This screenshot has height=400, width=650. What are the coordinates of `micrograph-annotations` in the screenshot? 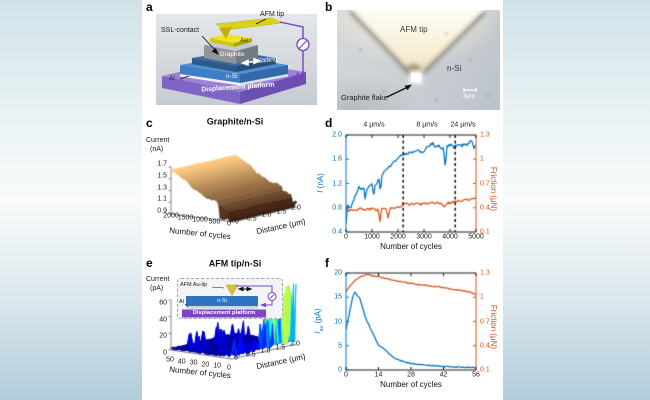 It's located at (431, 91).